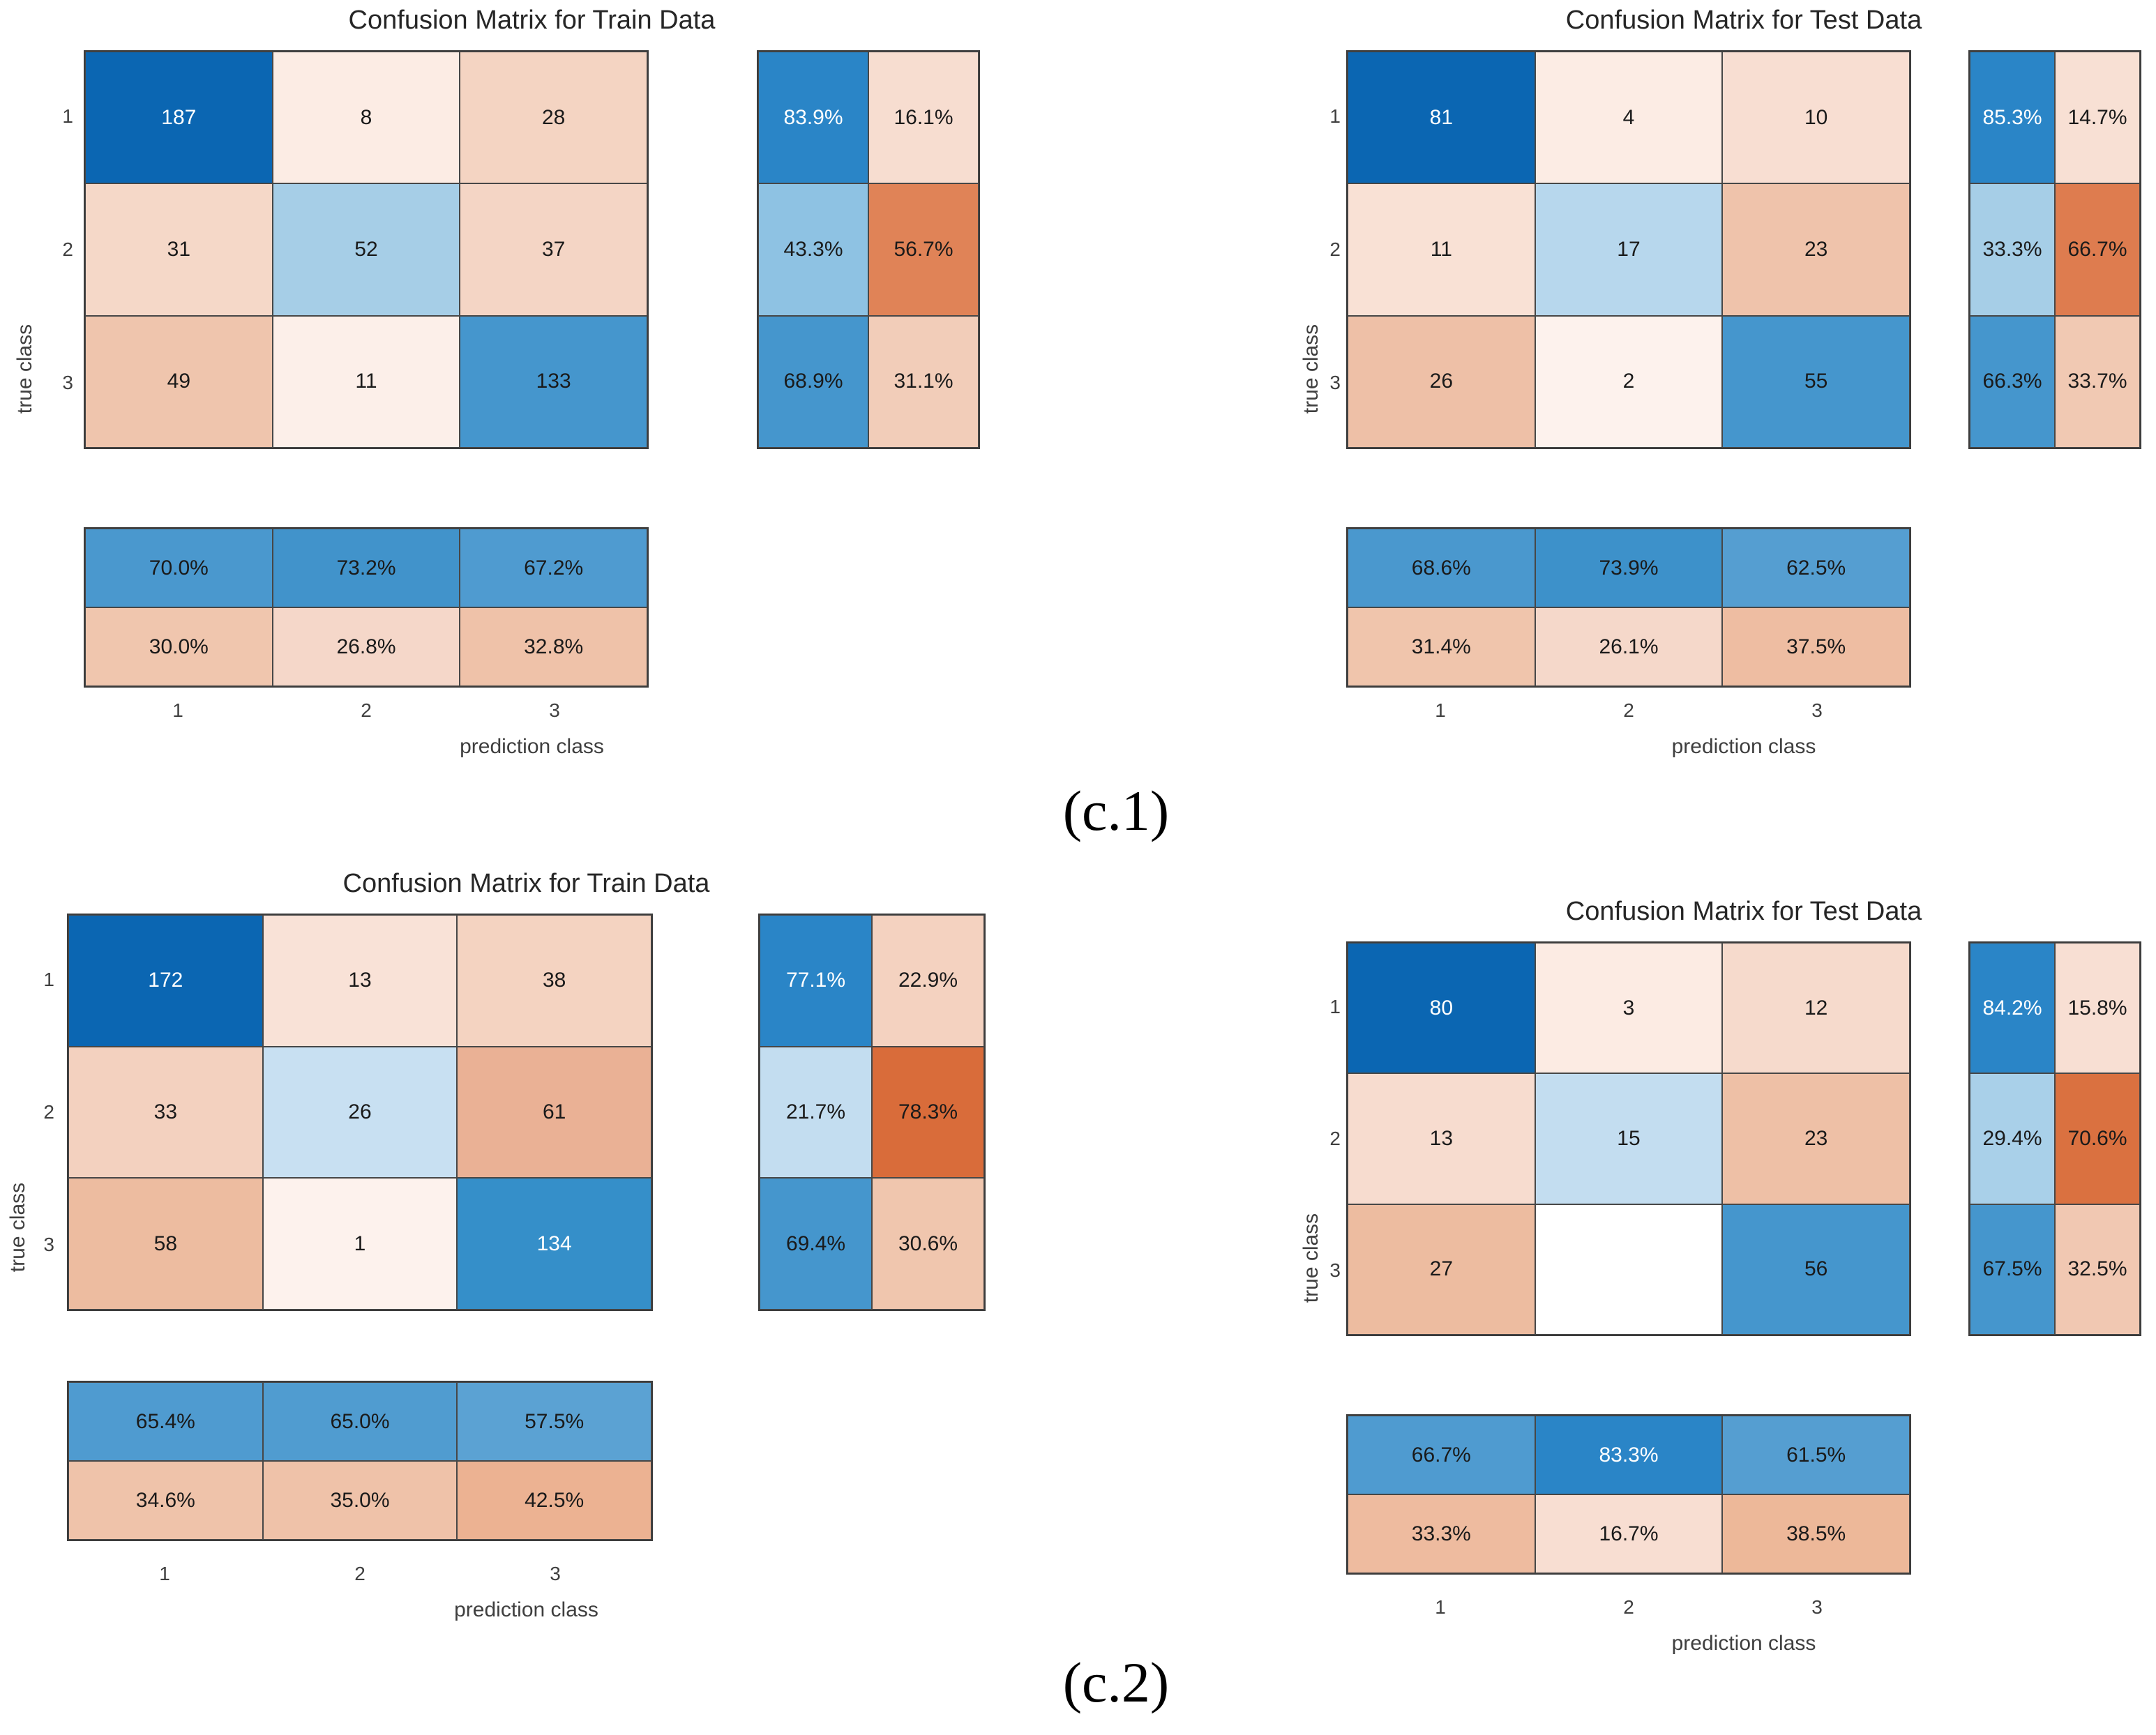 This screenshot has width=2156, height=1735. What do you see at coordinates (179, 118) in the screenshot?
I see `main-matrix-cell: 187` at bounding box center [179, 118].